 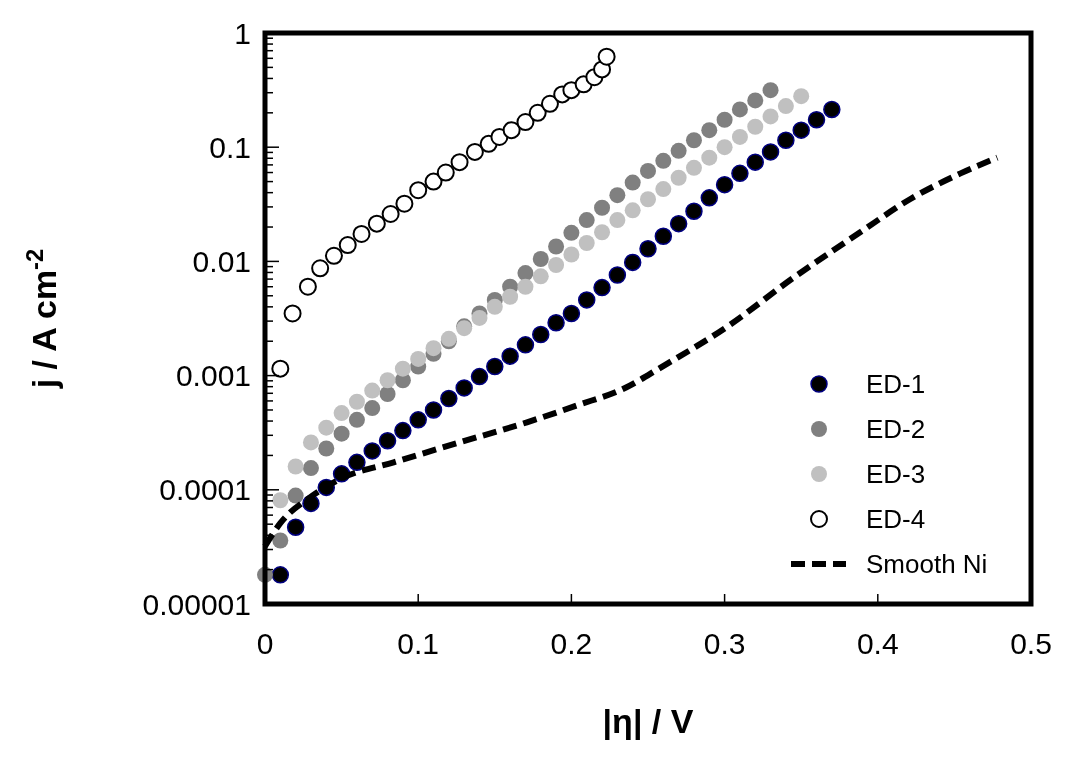 What do you see at coordinates (196, 604) in the screenshot?
I see `y-tick-label: 0.00001` at bounding box center [196, 604].